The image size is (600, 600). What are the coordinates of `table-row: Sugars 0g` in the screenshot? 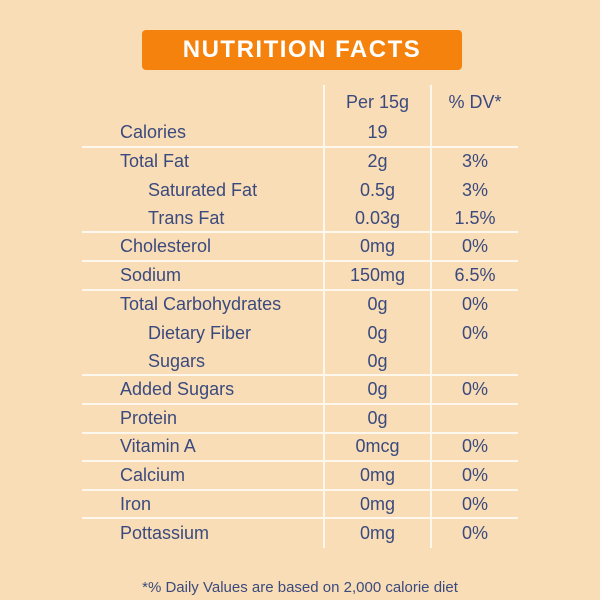 It's located at (300, 362).